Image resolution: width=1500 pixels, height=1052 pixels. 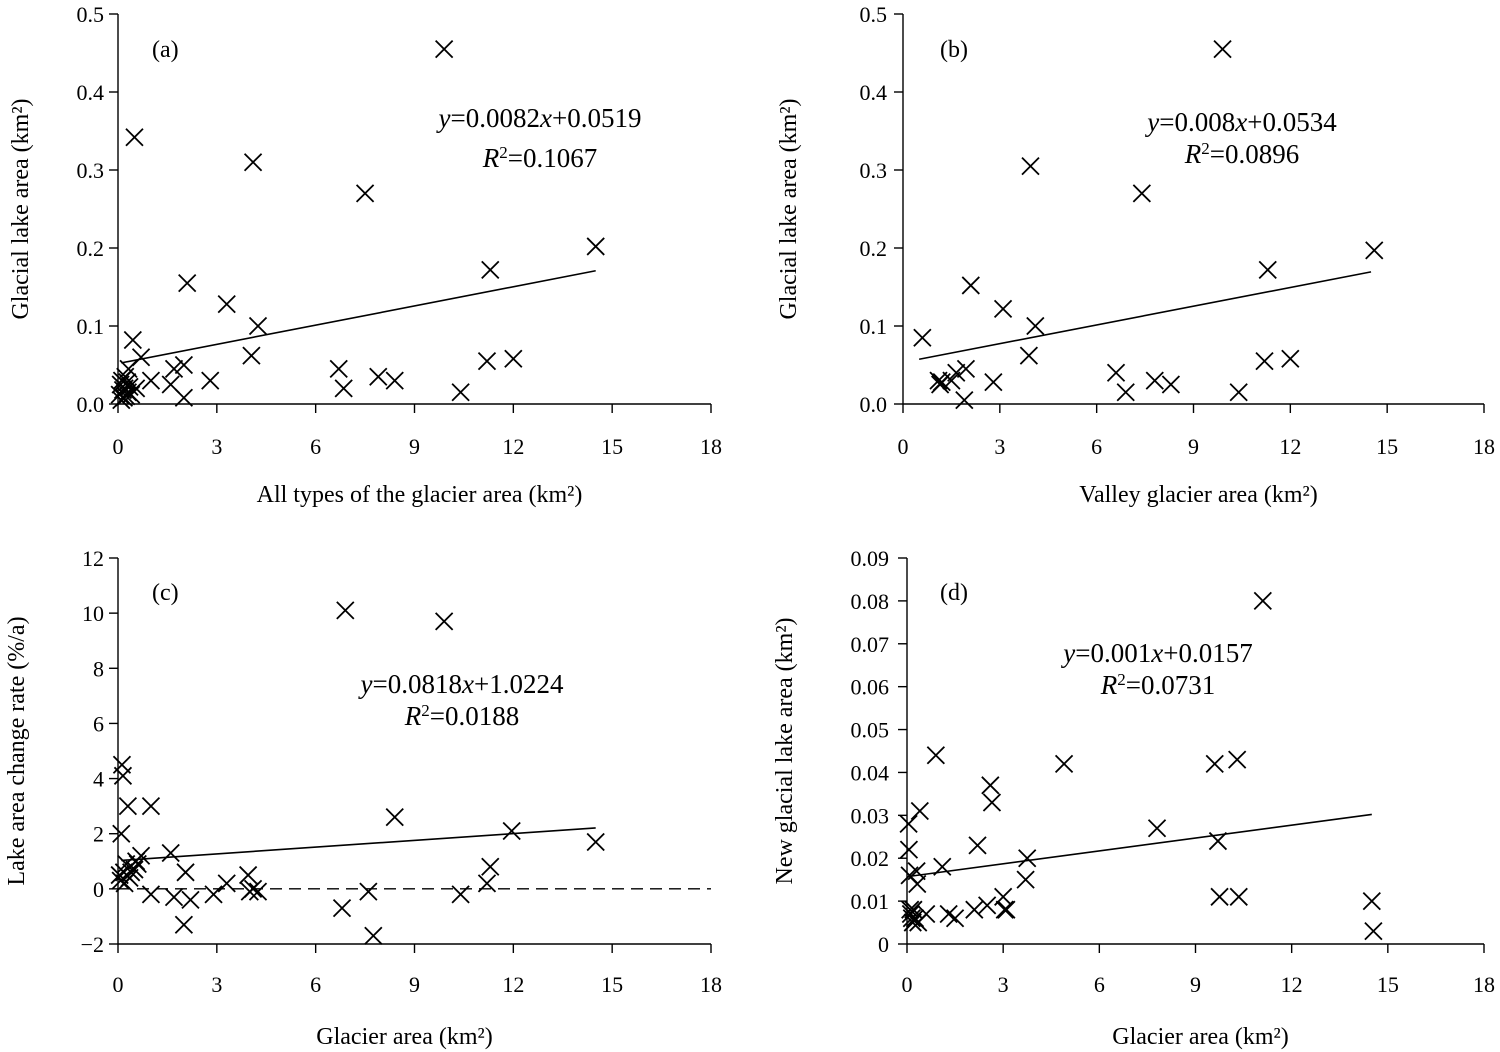 What do you see at coordinates (92, 944) in the screenshot?
I see `y-tick-label: −2` at bounding box center [92, 944].